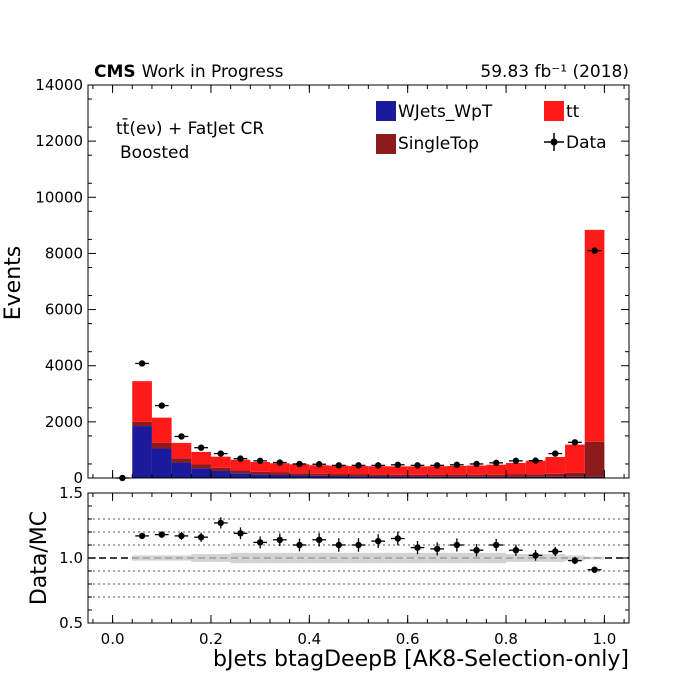  Describe the element at coordinates (154, 153) in the screenshot. I see `region-subannotation: Boosted` at that location.